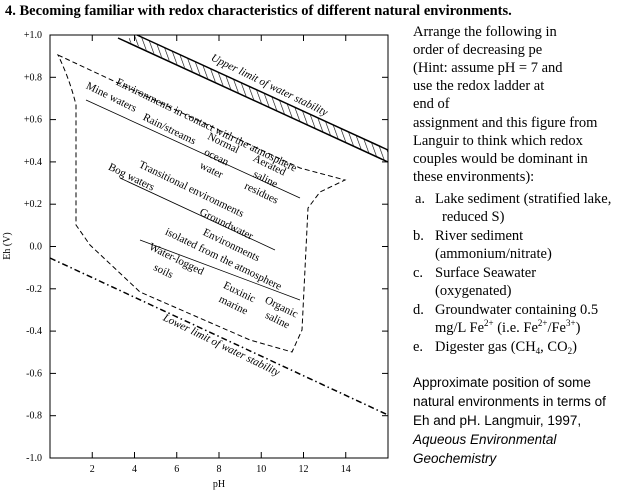 The image size is (633, 495). Describe the element at coordinates (33, 204) in the screenshot. I see `y-tick-label: +0.2` at that location.